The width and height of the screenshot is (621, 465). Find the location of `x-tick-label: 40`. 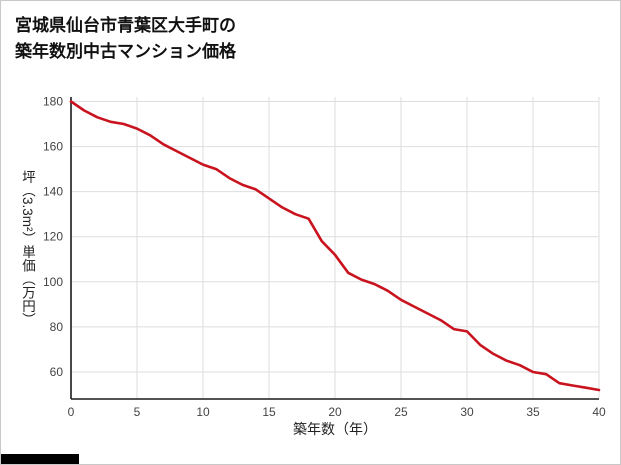

x-tick-label: 40 is located at coordinates (599, 412).